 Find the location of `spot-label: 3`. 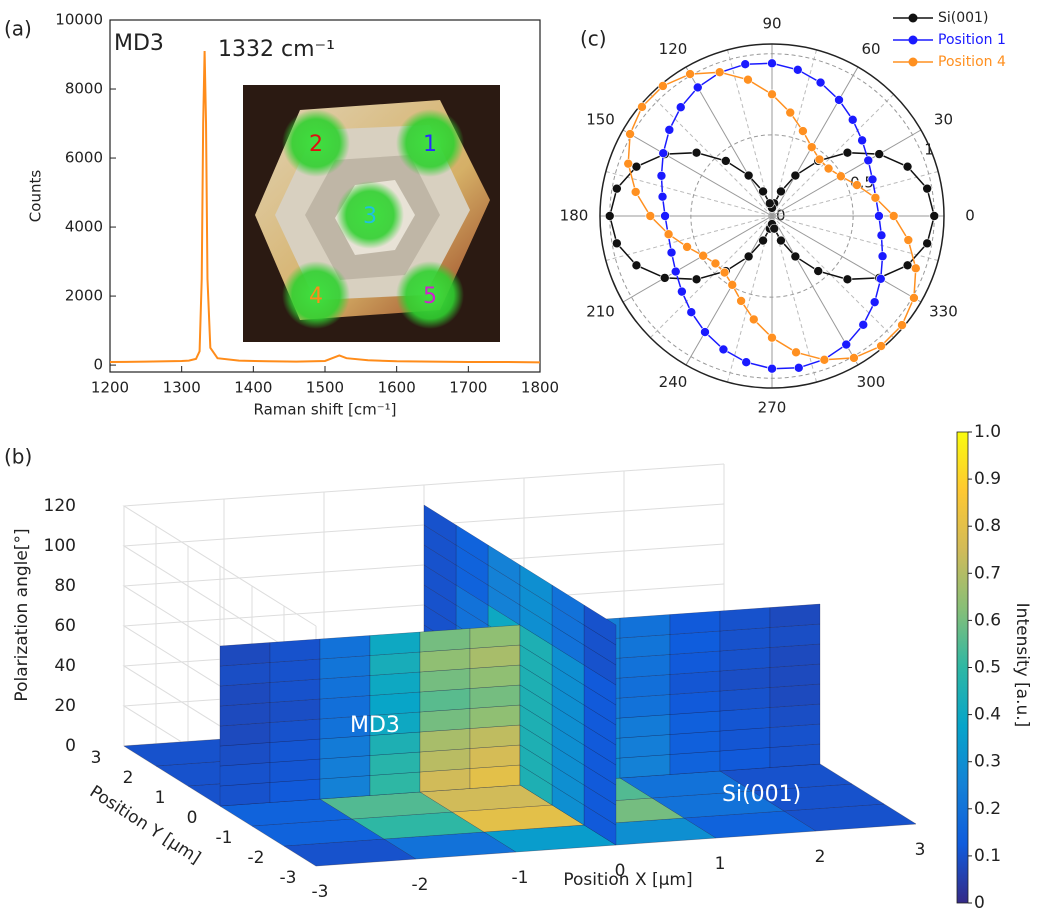

spot-label: 3 is located at coordinates (370, 216).